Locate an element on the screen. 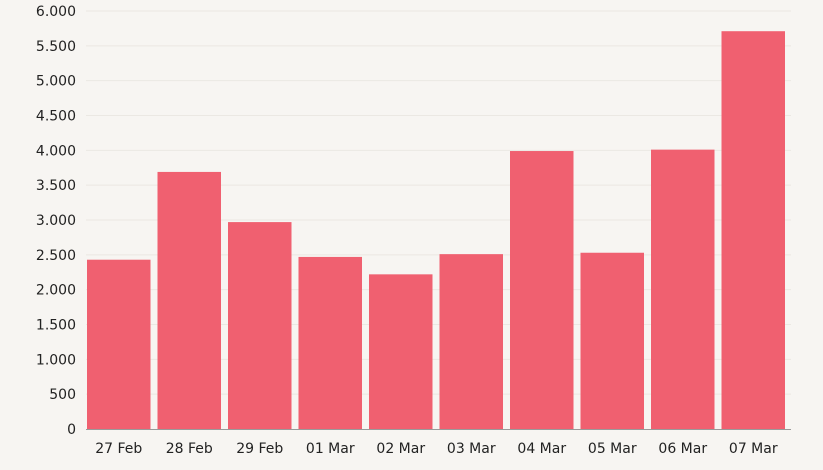 This screenshot has width=823, height=470. y-tick-label: 5.500 is located at coordinates (56, 47).